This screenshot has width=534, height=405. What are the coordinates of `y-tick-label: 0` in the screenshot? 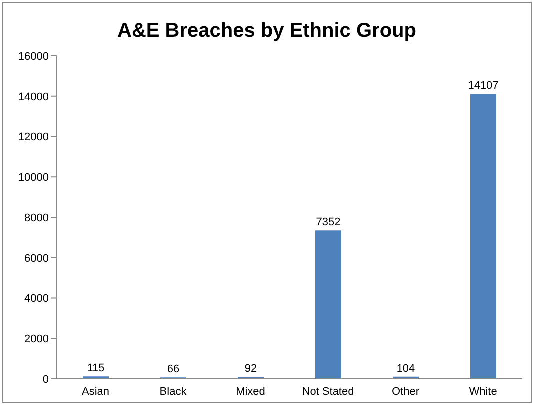 It's located at (45, 380).